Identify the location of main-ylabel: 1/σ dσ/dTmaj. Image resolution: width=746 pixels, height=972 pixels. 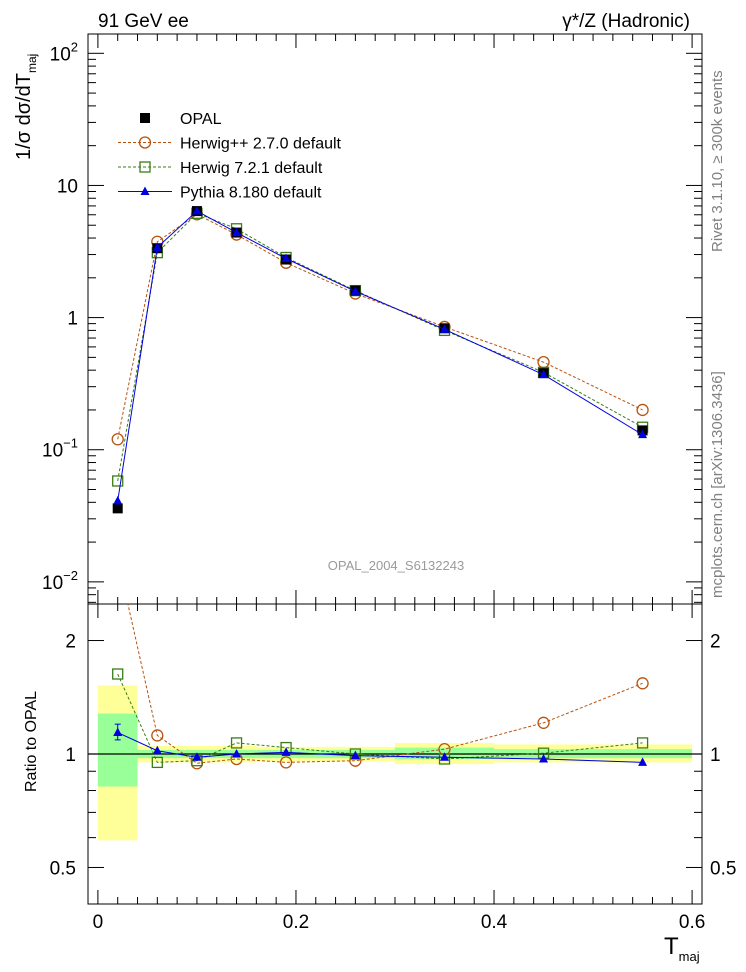
(26, 107).